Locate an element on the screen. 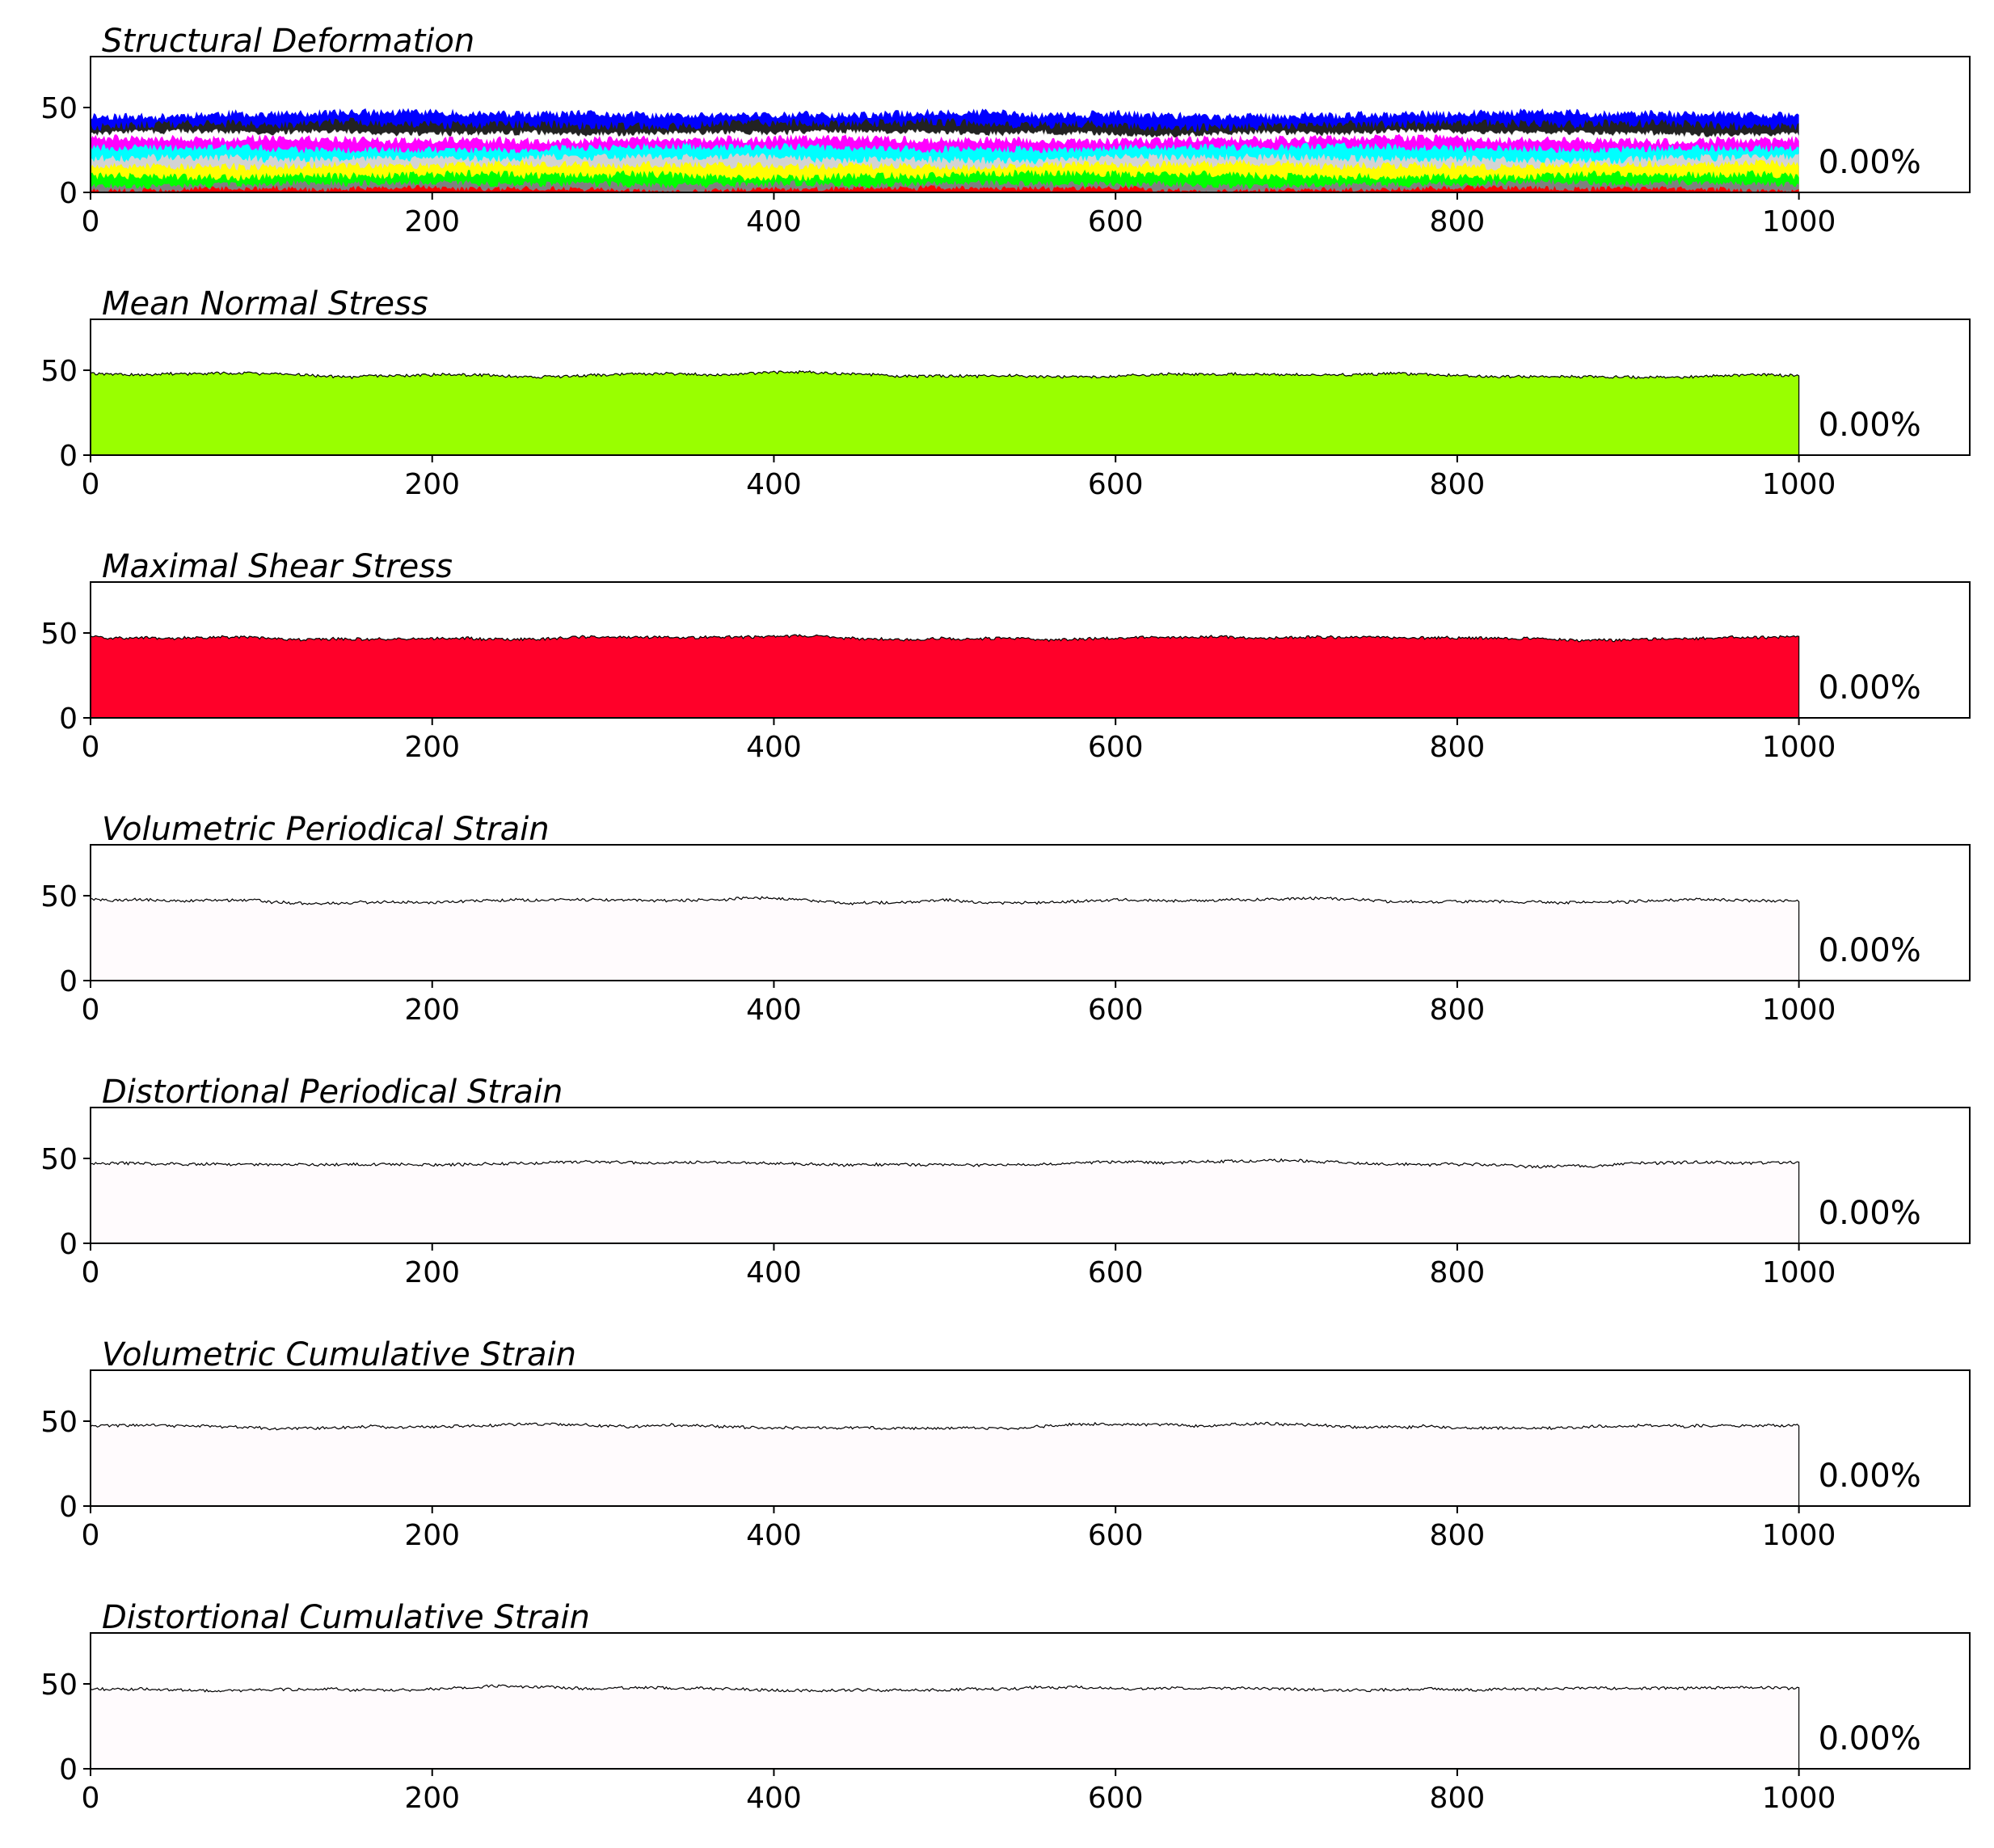  panel-title: Distortional Cumulative Strain is located at coordinates (346, 1618).